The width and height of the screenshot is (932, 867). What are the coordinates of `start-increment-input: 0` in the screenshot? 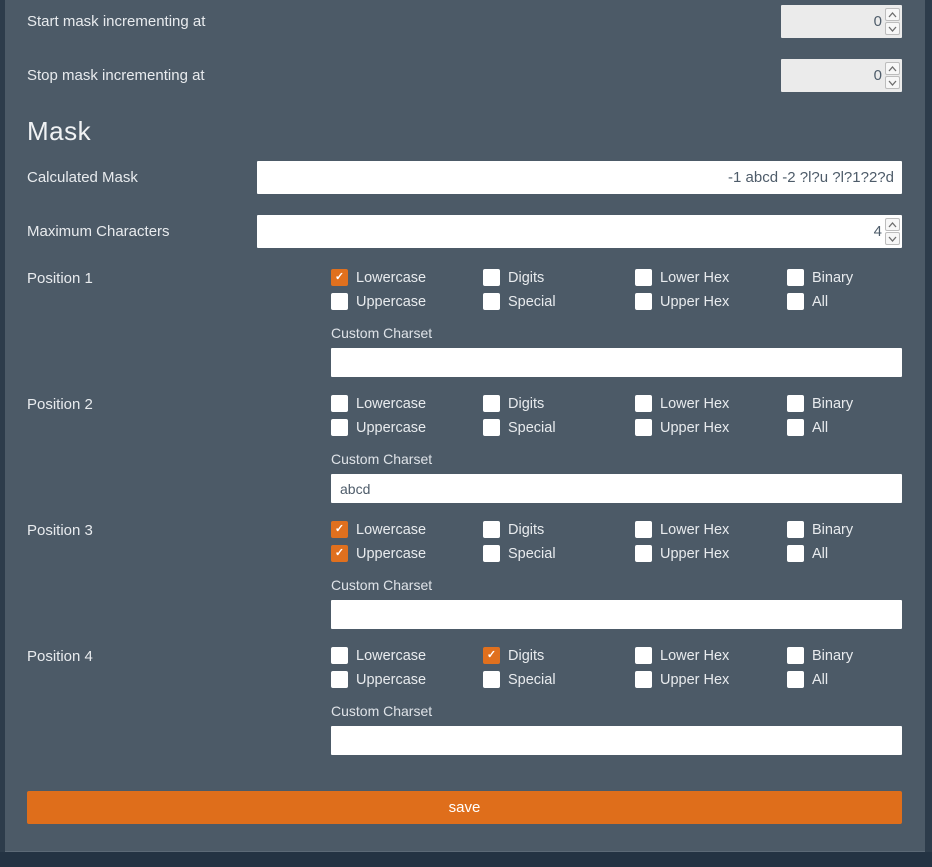 It's located at (841, 21).